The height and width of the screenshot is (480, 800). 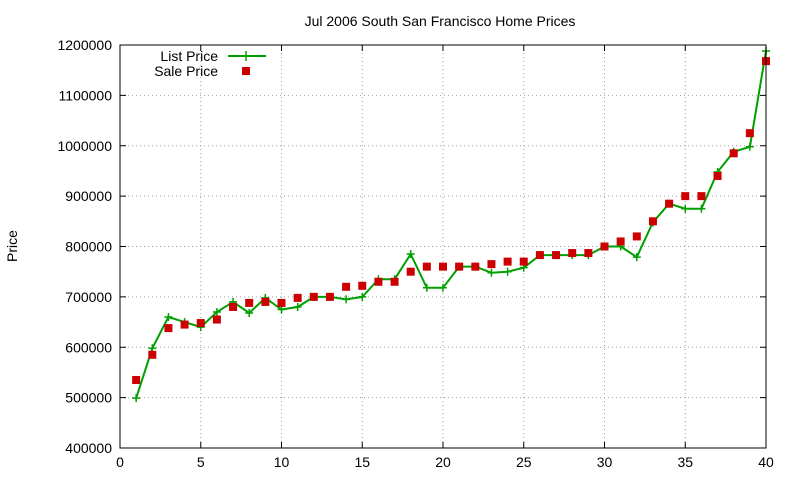 I want to click on legend-label-list-price: List Price, so click(x=189, y=56).